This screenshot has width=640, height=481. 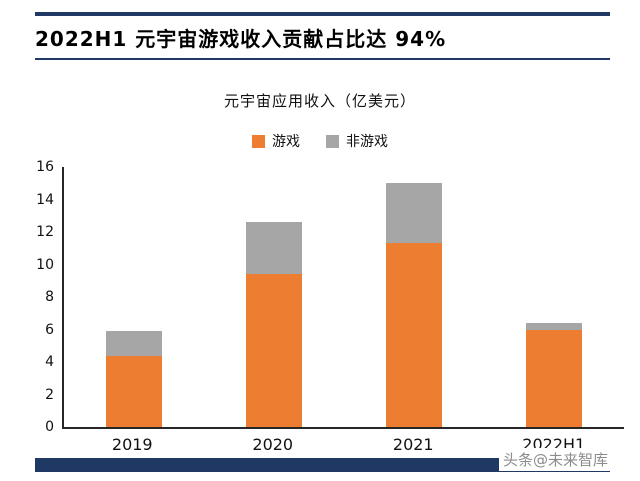 What do you see at coordinates (49, 297) in the screenshot?
I see `y-tick-label: 8` at bounding box center [49, 297].